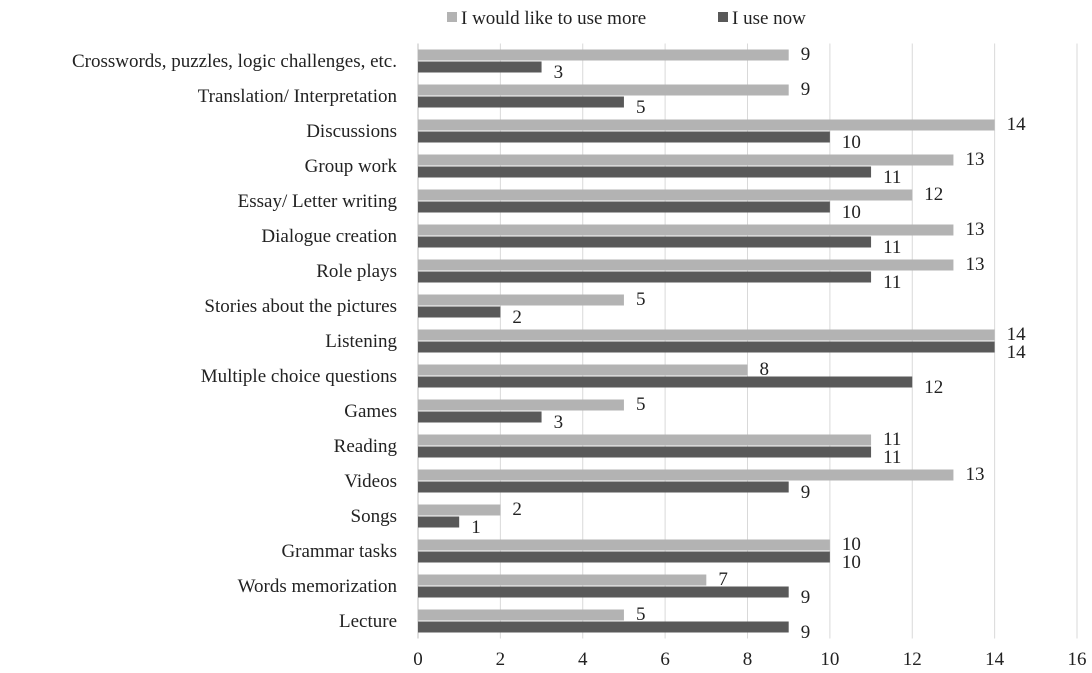  I want to click on bar-use-now-multiple-choice-questions, so click(665, 382).